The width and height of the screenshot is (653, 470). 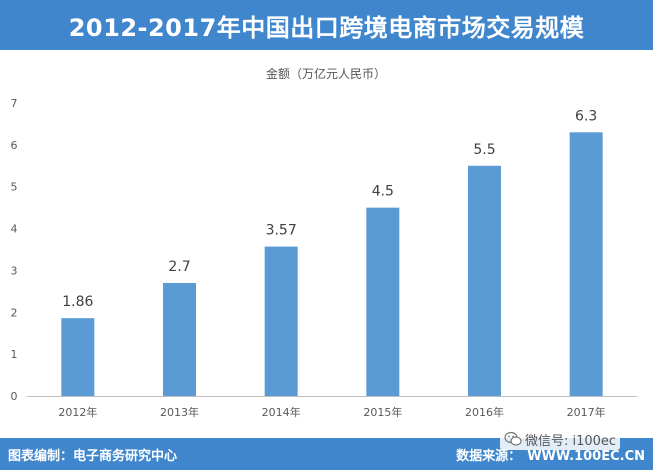 I want to click on source-label: 数据来源：, so click(x=489, y=456).